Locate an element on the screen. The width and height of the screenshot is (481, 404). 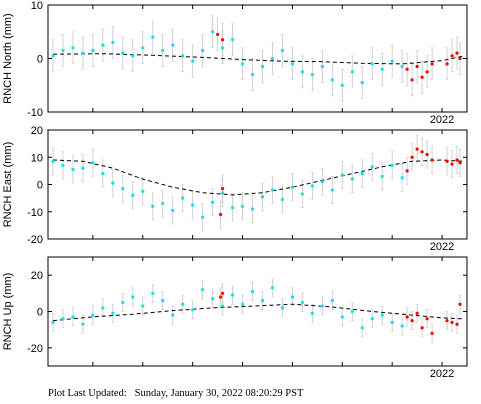
y-tick-label: -10 is located at coordinates (35, 113).